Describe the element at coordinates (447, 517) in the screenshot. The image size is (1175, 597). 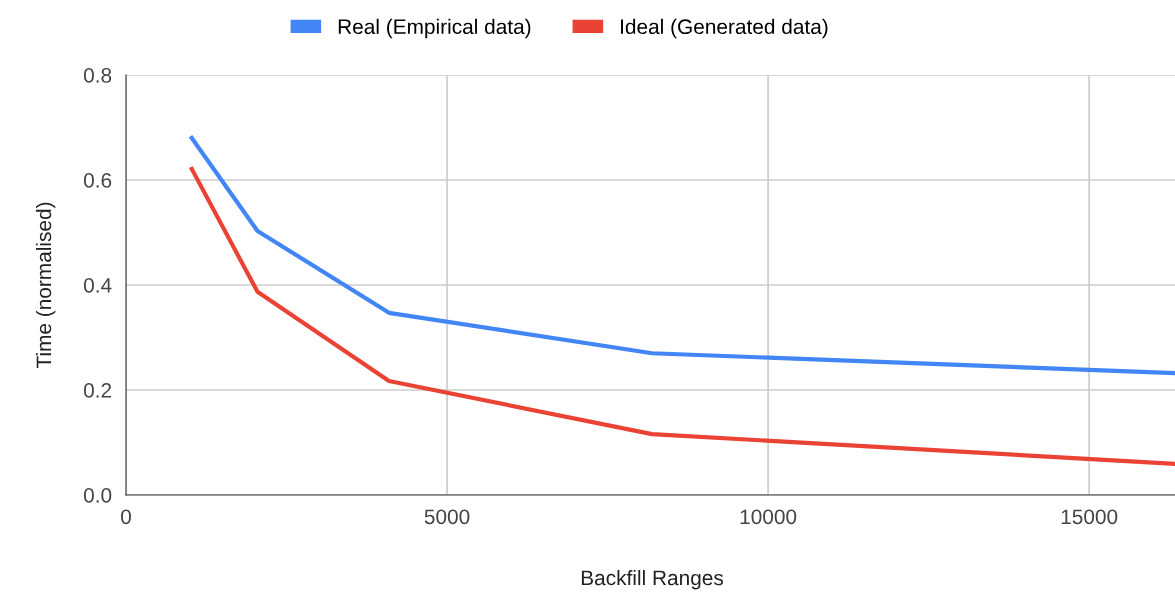
I see `x-tick-label: 5000` at that location.